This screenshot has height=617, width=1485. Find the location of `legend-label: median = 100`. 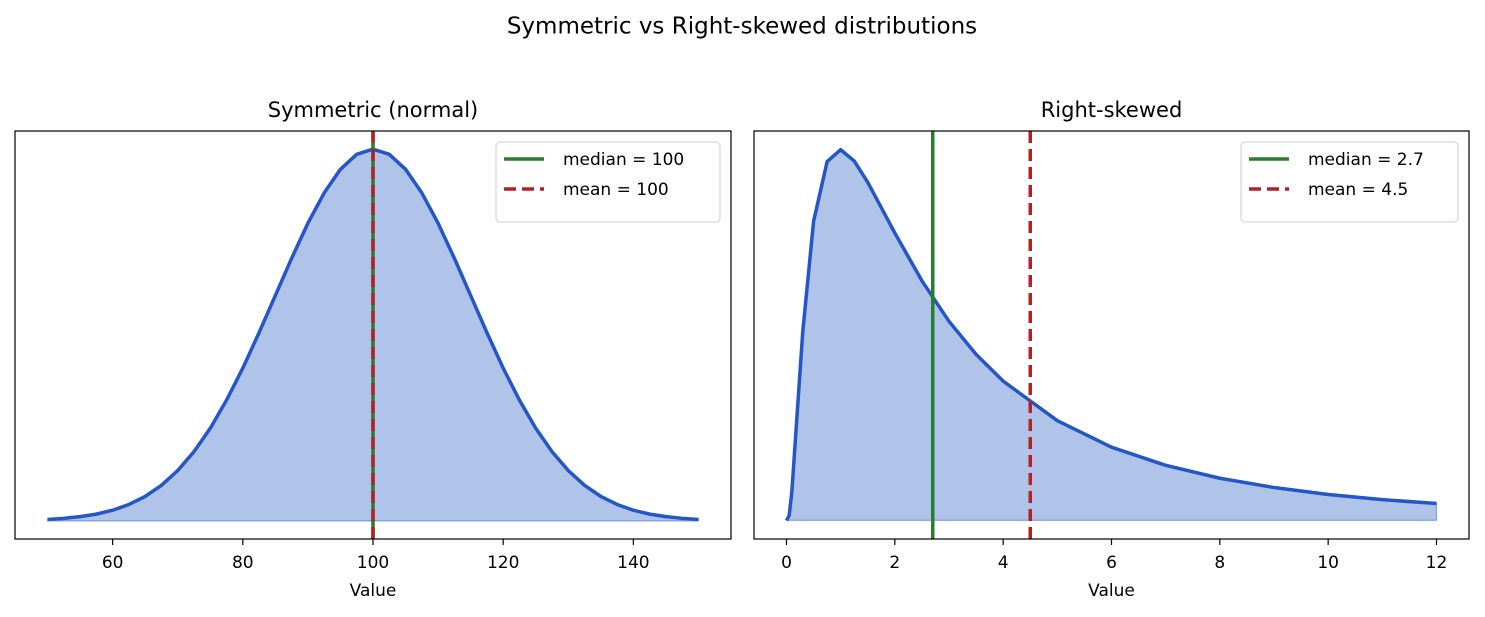

legend-label: median = 100 is located at coordinates (623, 160).